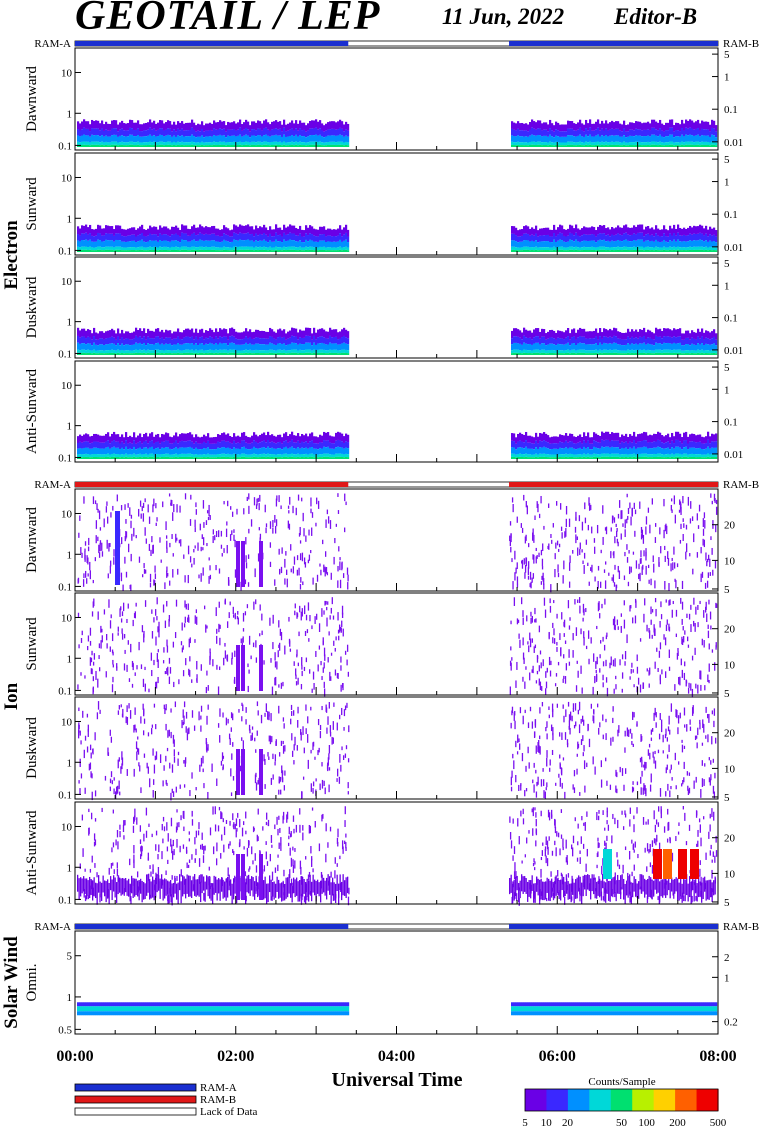 The image size is (762, 1128). Describe the element at coordinates (727, 286) in the screenshot. I see `right-tick-label: 1` at that location.